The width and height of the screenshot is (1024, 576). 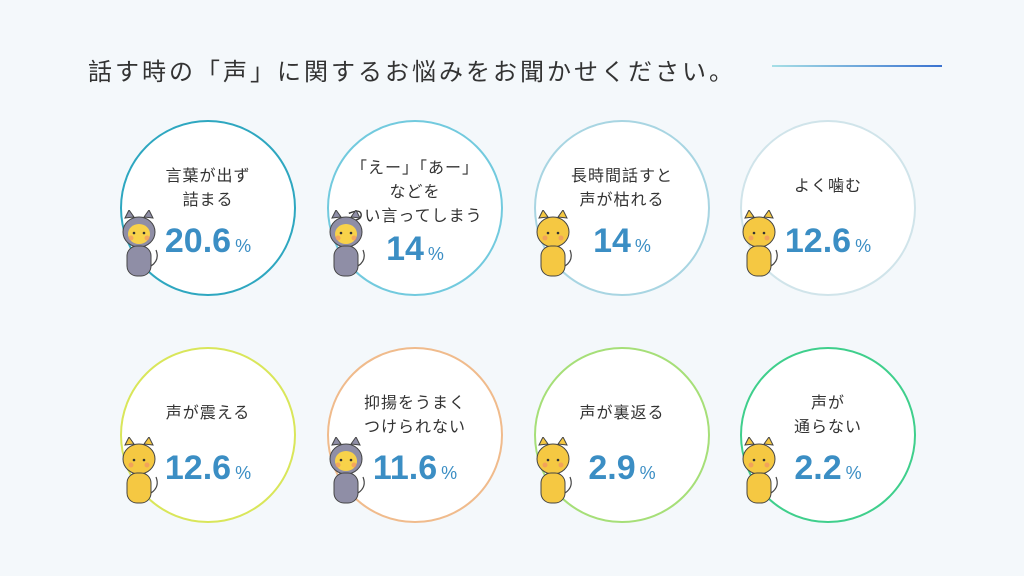 What do you see at coordinates (828, 415) in the screenshot?
I see `result-label: 声が 通らない` at bounding box center [828, 415].